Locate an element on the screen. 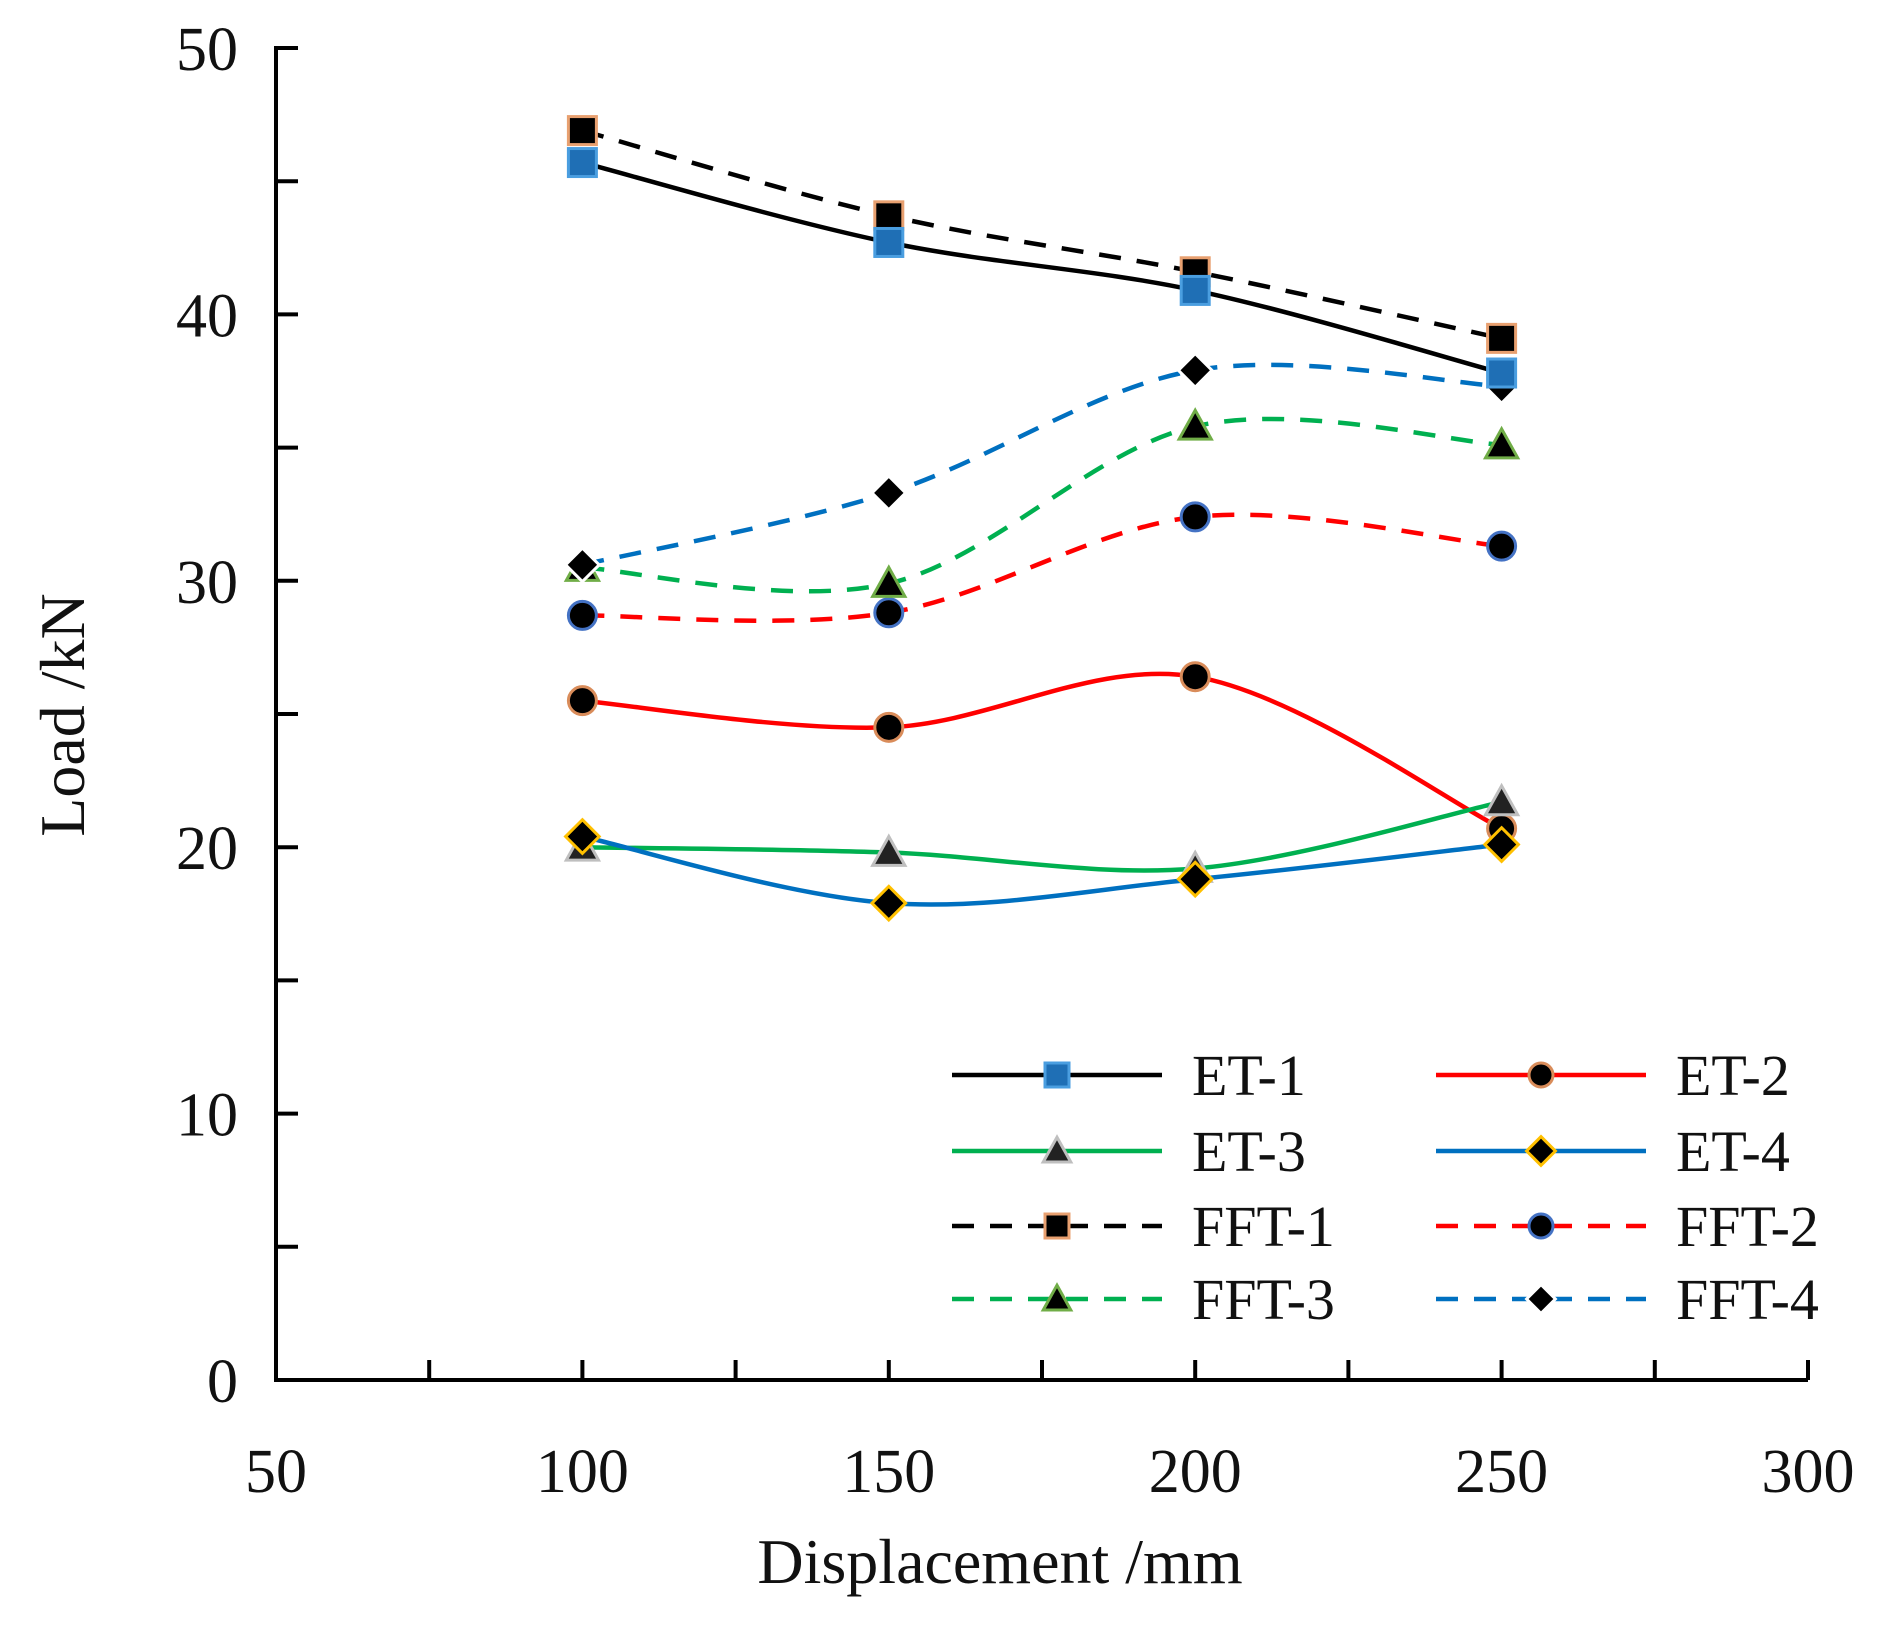 The height and width of the screenshot is (1630, 1877). x-tick-label: 100 is located at coordinates (582, 1472).